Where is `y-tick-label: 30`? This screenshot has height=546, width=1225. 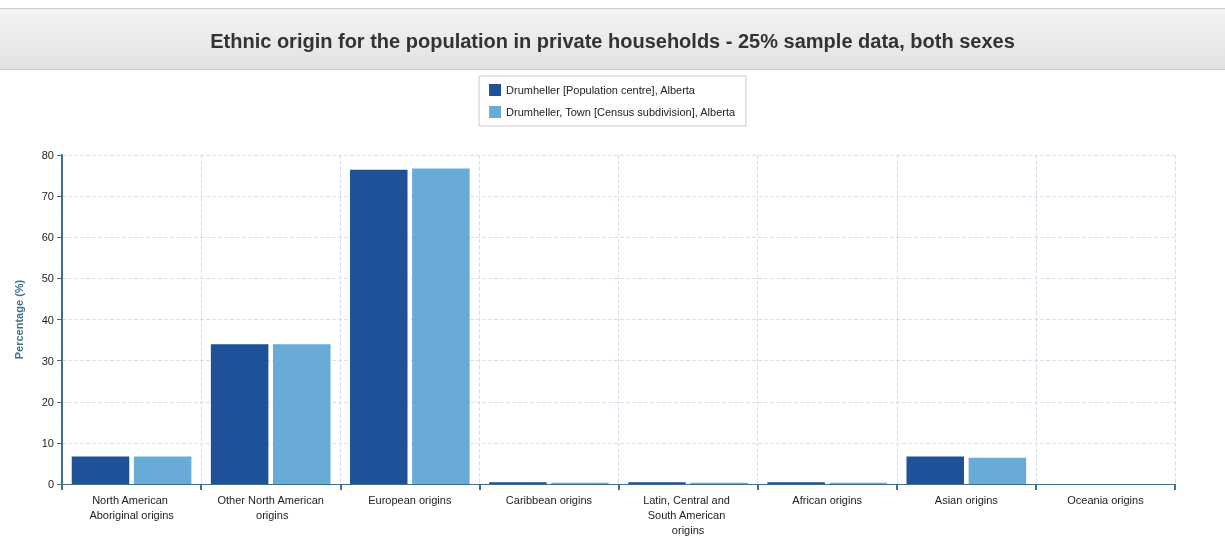 y-tick-label: 30 is located at coordinates (47, 360).